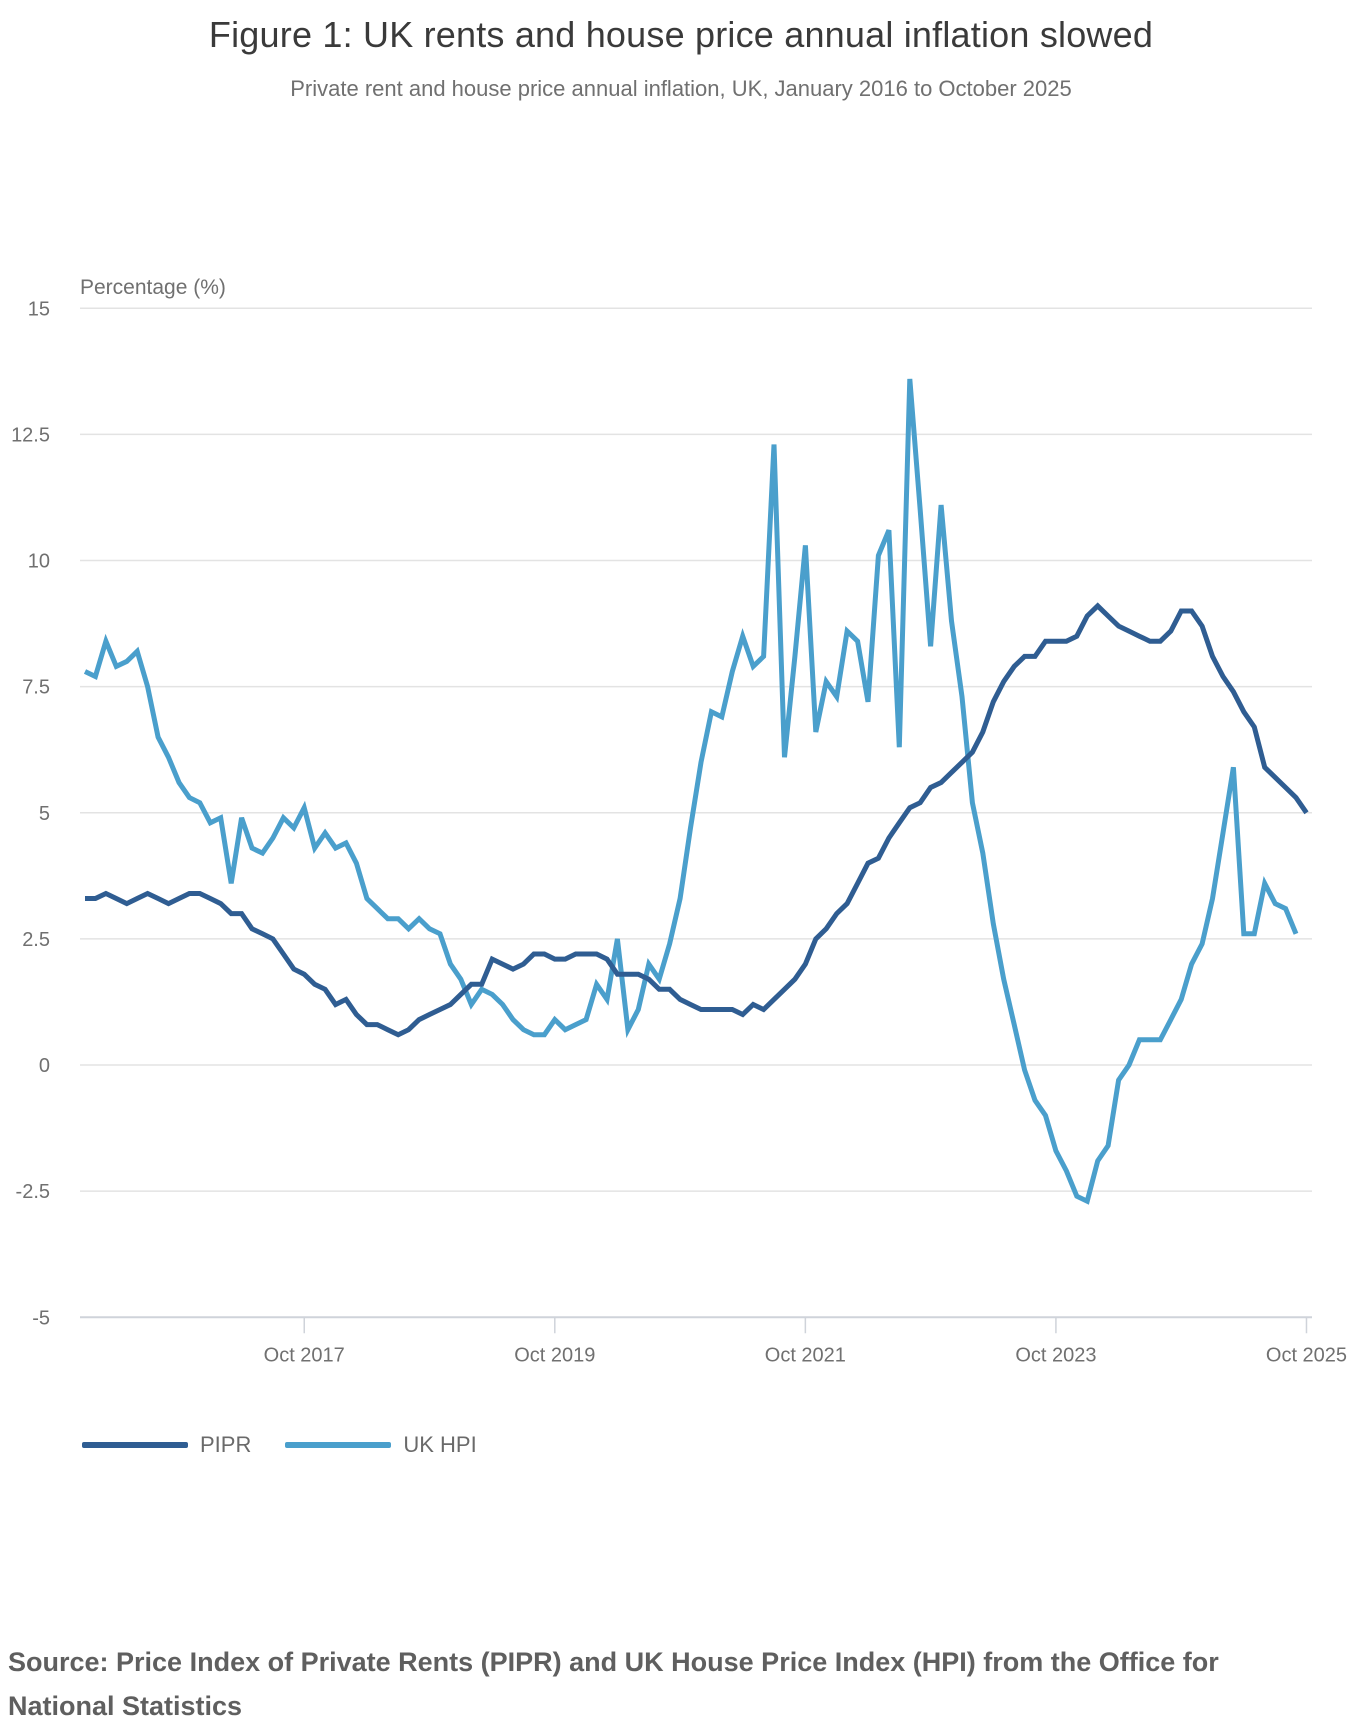  I want to click on legend: PIPR UK HPI, so click(279, 1445).